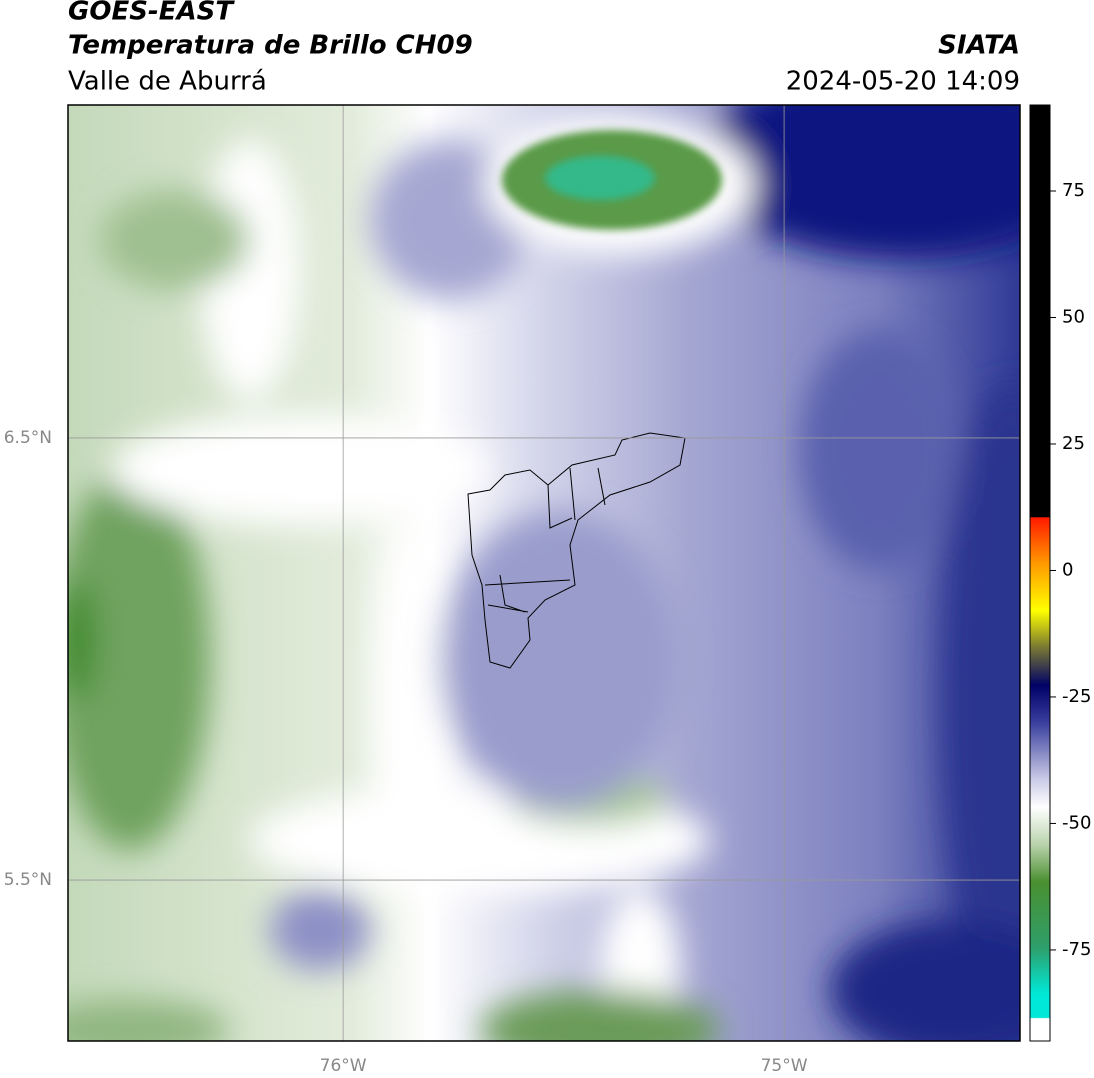 The height and width of the screenshot is (1078, 1094). What do you see at coordinates (1076, 822) in the screenshot?
I see `colorbar-label: -50` at bounding box center [1076, 822].